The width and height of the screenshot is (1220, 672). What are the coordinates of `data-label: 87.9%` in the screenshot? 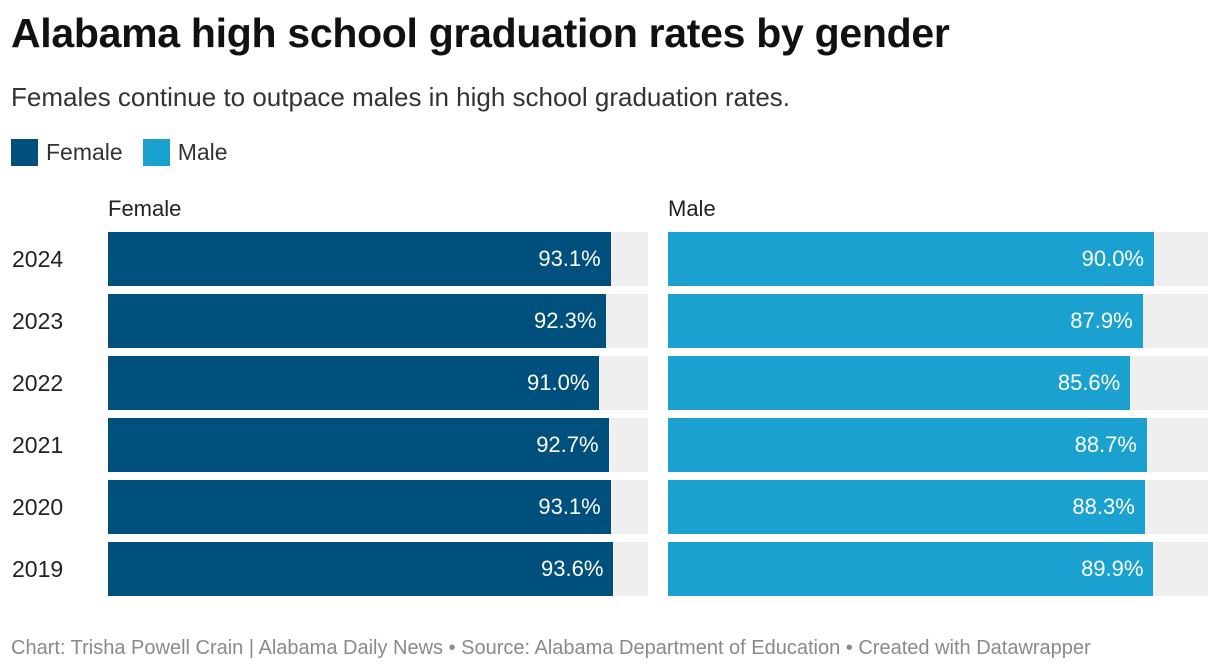 It's located at (1101, 320).